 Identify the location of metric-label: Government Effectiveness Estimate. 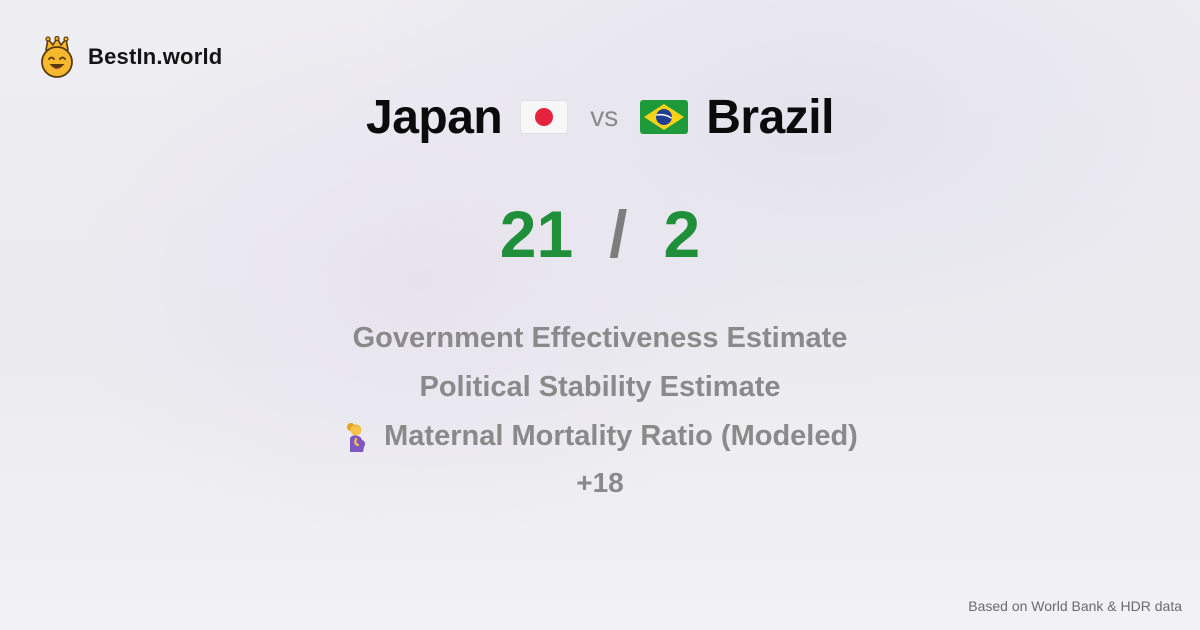
(600, 338).